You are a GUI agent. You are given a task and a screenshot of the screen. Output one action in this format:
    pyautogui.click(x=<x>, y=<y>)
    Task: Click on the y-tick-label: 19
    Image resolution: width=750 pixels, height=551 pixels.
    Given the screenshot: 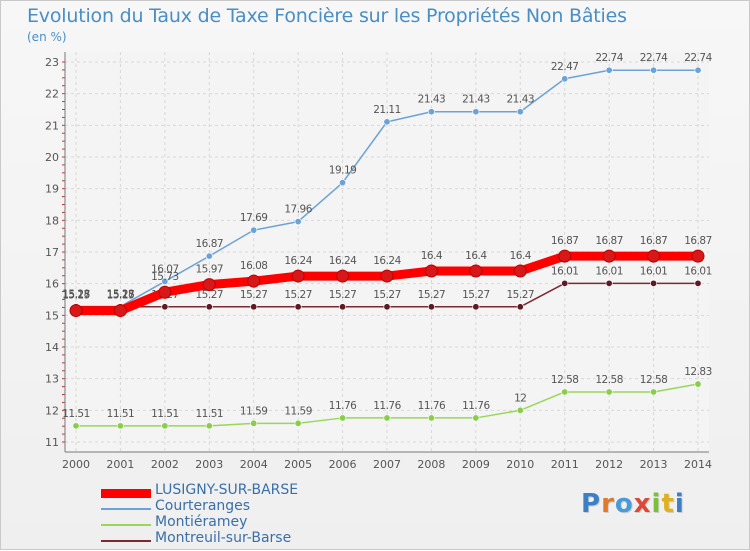 What is the action you would take?
    pyautogui.click(x=52, y=189)
    